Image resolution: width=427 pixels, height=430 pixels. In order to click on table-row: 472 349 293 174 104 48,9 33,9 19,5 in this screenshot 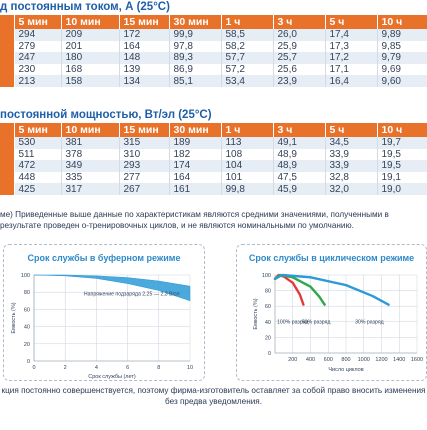, I will do `click(213, 166)`.